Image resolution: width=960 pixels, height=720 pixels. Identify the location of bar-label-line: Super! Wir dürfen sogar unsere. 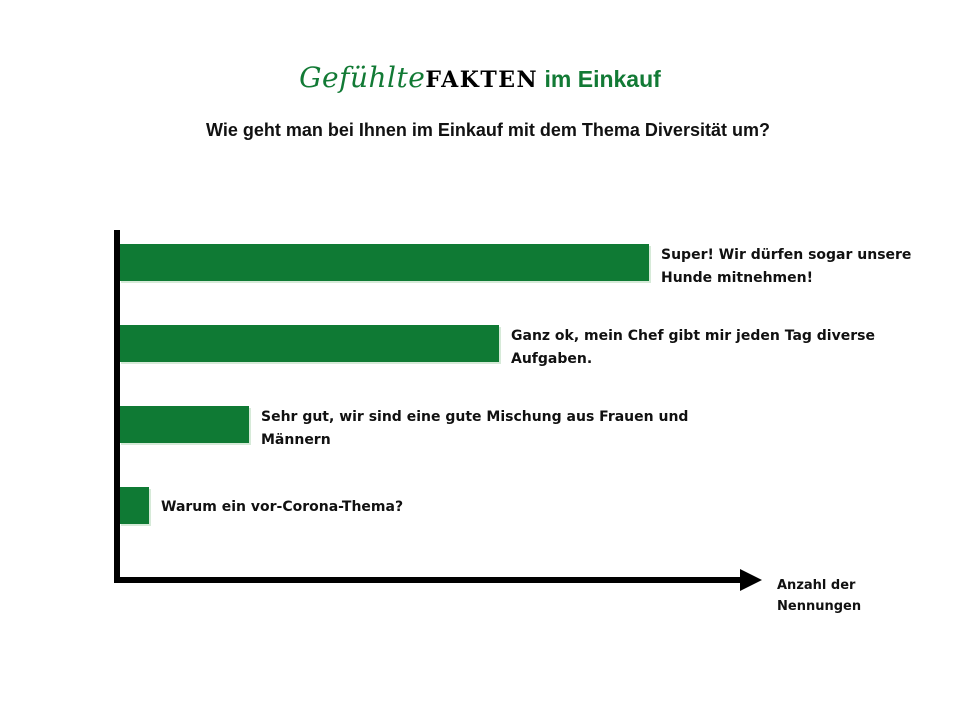
(786, 255).